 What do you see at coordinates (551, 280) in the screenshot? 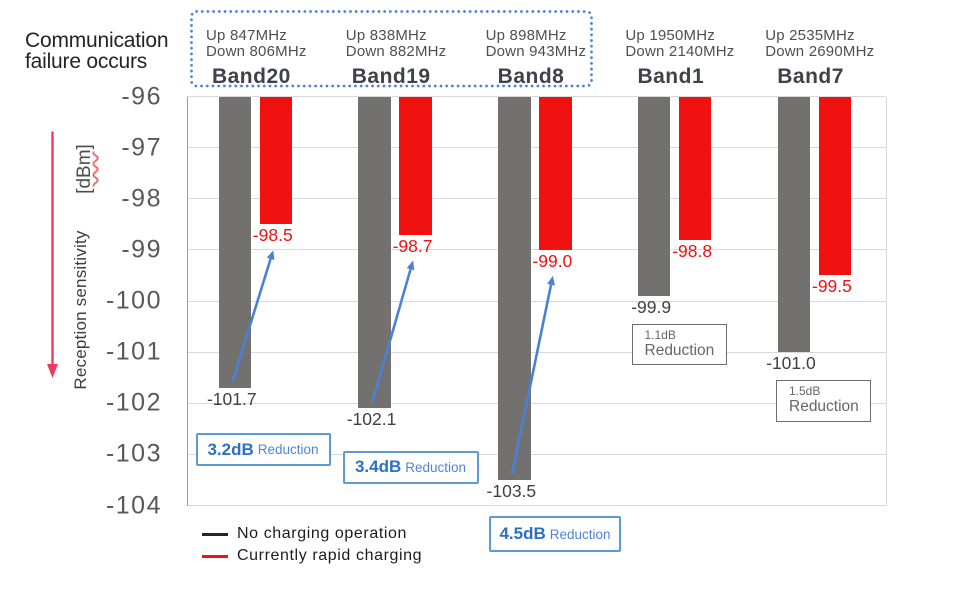
I see `improvement-arrow-Band8-head` at bounding box center [551, 280].